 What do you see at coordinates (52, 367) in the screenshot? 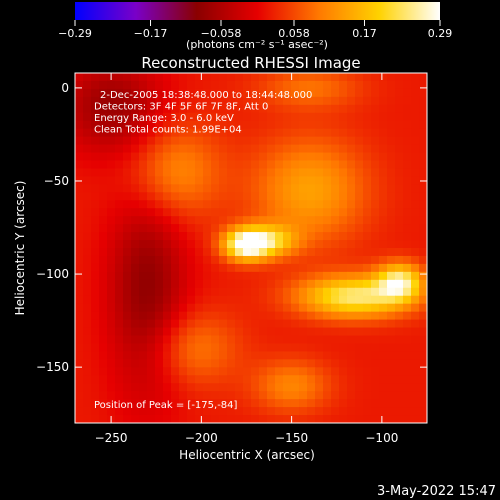
I see `y-tick-label: −150` at bounding box center [52, 367].